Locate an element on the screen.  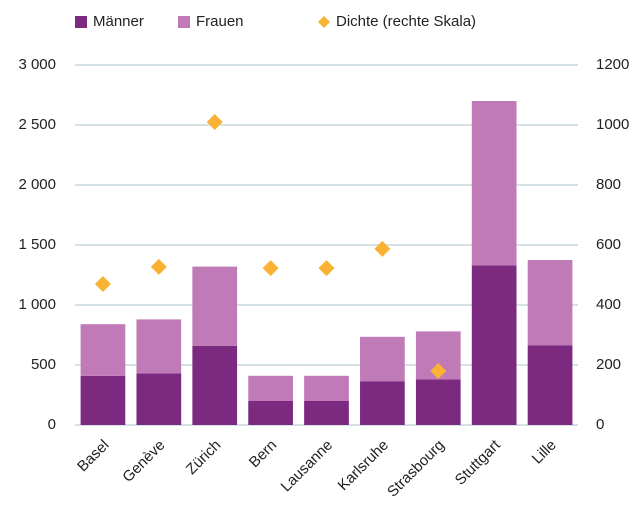
x-tick-label: Zürich is located at coordinates (203, 457).